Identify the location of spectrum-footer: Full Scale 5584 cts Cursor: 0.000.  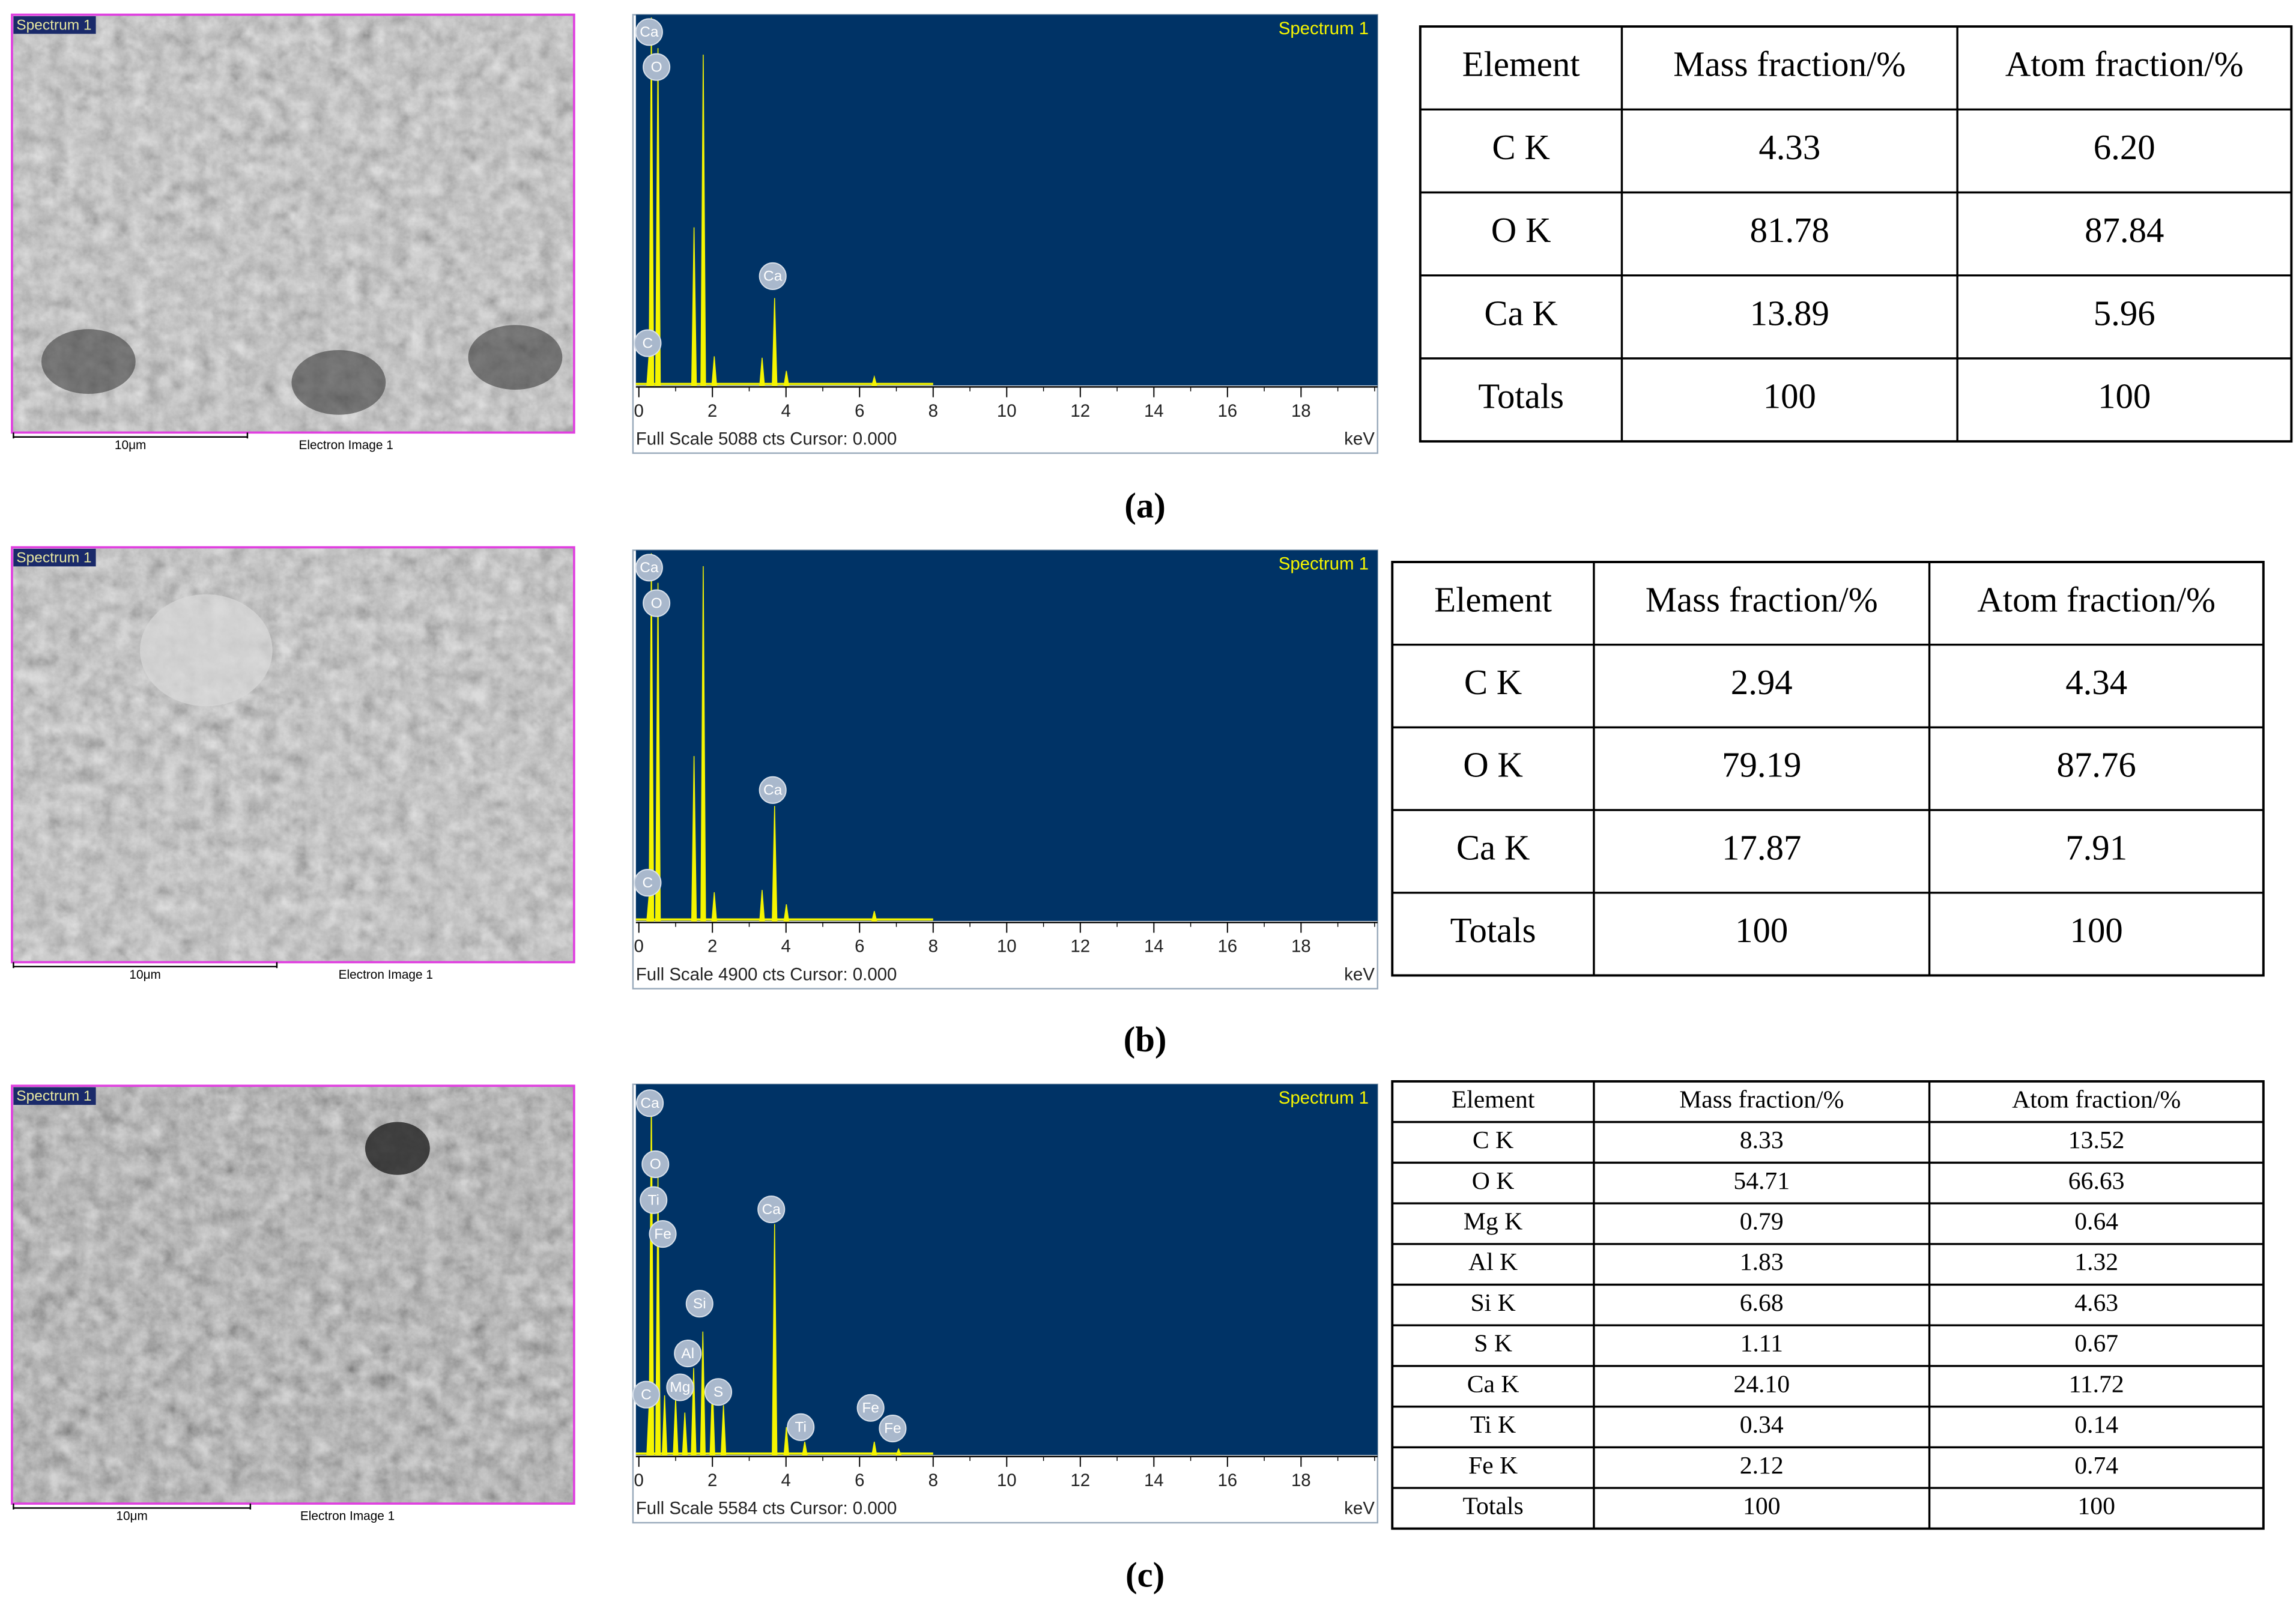
(766, 1509).